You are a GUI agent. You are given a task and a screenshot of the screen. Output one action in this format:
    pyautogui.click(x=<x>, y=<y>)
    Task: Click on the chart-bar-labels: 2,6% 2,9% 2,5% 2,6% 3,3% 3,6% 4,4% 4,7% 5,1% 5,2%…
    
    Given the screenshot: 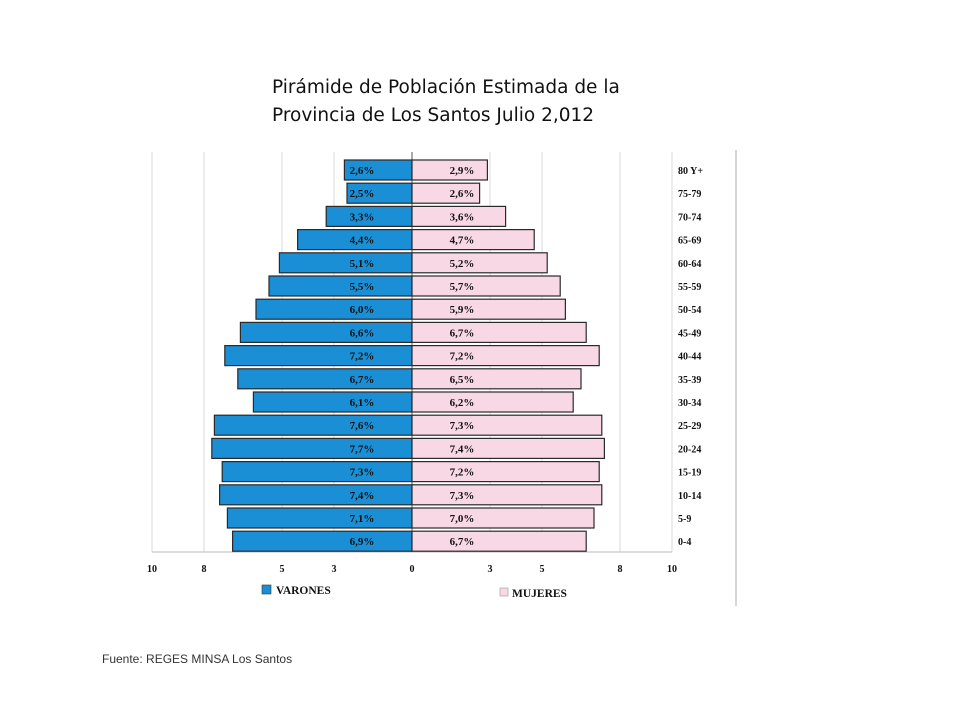 What is the action you would take?
    pyautogui.click(x=412, y=356)
    